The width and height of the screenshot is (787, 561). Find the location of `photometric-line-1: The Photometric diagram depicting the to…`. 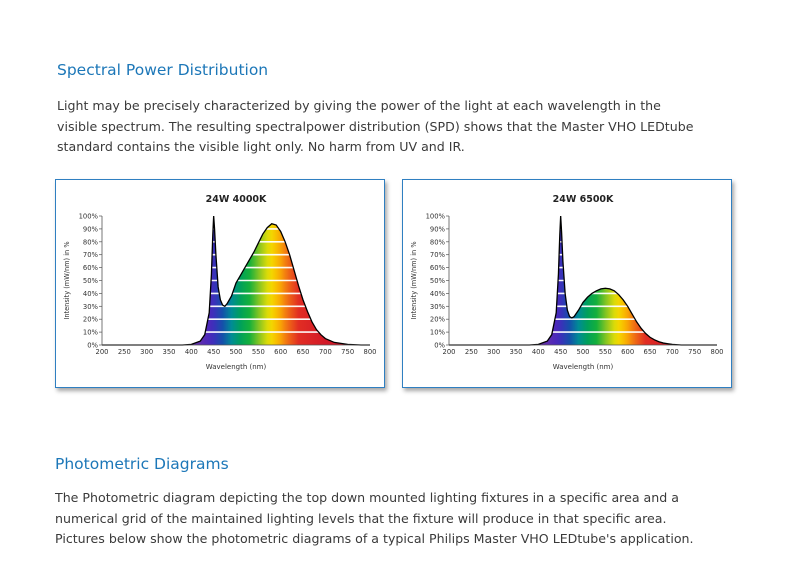

photometric-line-1: The Photometric diagram depicting the to… is located at coordinates (367, 497).